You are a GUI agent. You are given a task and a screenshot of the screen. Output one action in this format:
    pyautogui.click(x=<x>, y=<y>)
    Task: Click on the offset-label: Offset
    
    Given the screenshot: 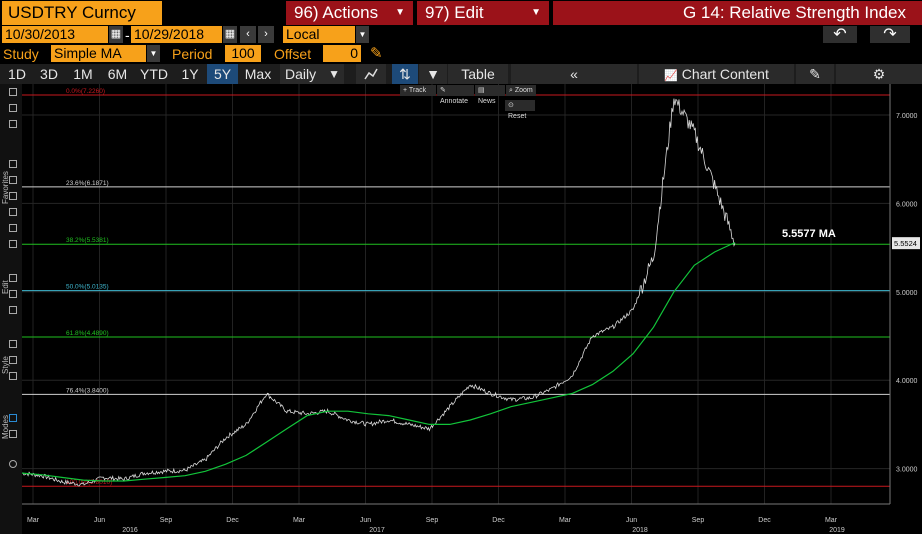 What is the action you would take?
    pyautogui.click(x=293, y=54)
    